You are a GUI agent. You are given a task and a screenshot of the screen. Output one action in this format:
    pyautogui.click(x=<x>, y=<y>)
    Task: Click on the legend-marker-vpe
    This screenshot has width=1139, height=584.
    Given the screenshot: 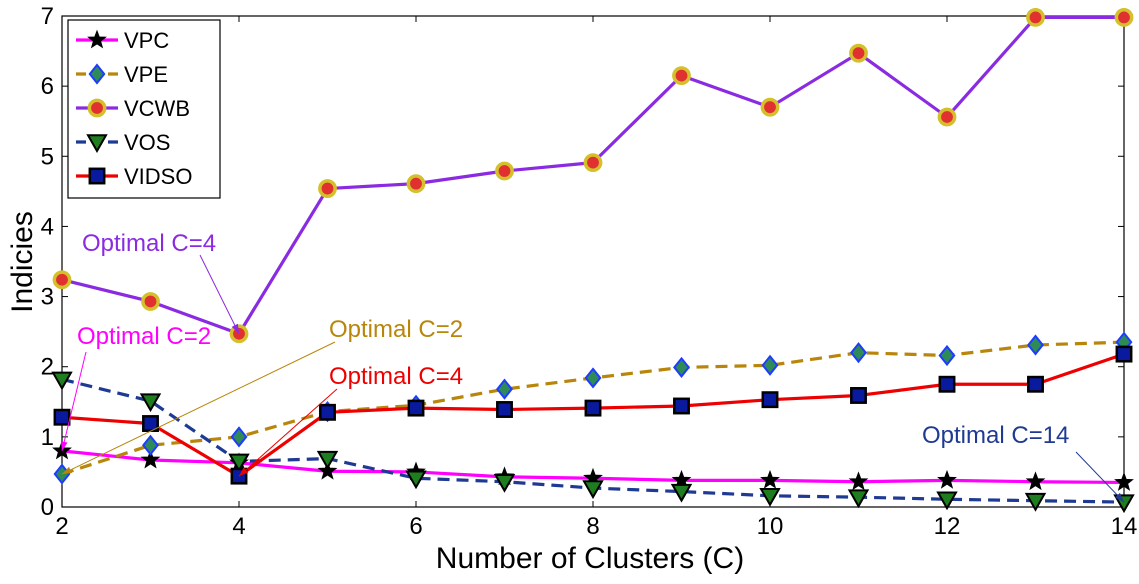 What is the action you would take?
    pyautogui.click(x=97, y=74)
    